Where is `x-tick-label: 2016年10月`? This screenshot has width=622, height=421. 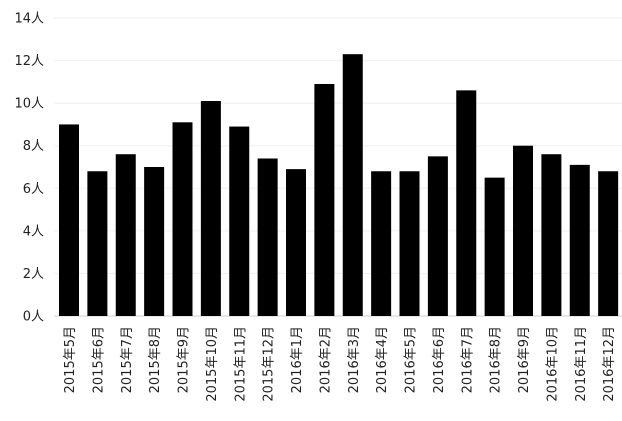
x-tick-label: 2016年10月 is located at coordinates (552, 364).